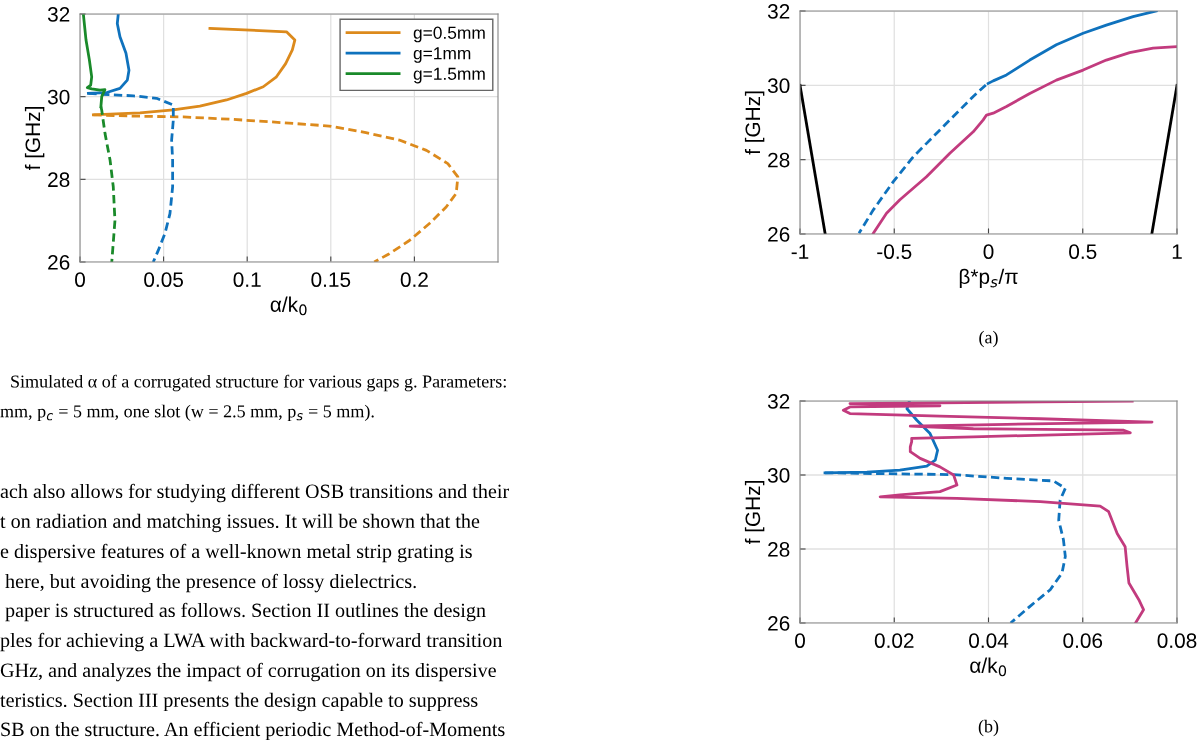  I want to click on text: (a), so click(988, 339).